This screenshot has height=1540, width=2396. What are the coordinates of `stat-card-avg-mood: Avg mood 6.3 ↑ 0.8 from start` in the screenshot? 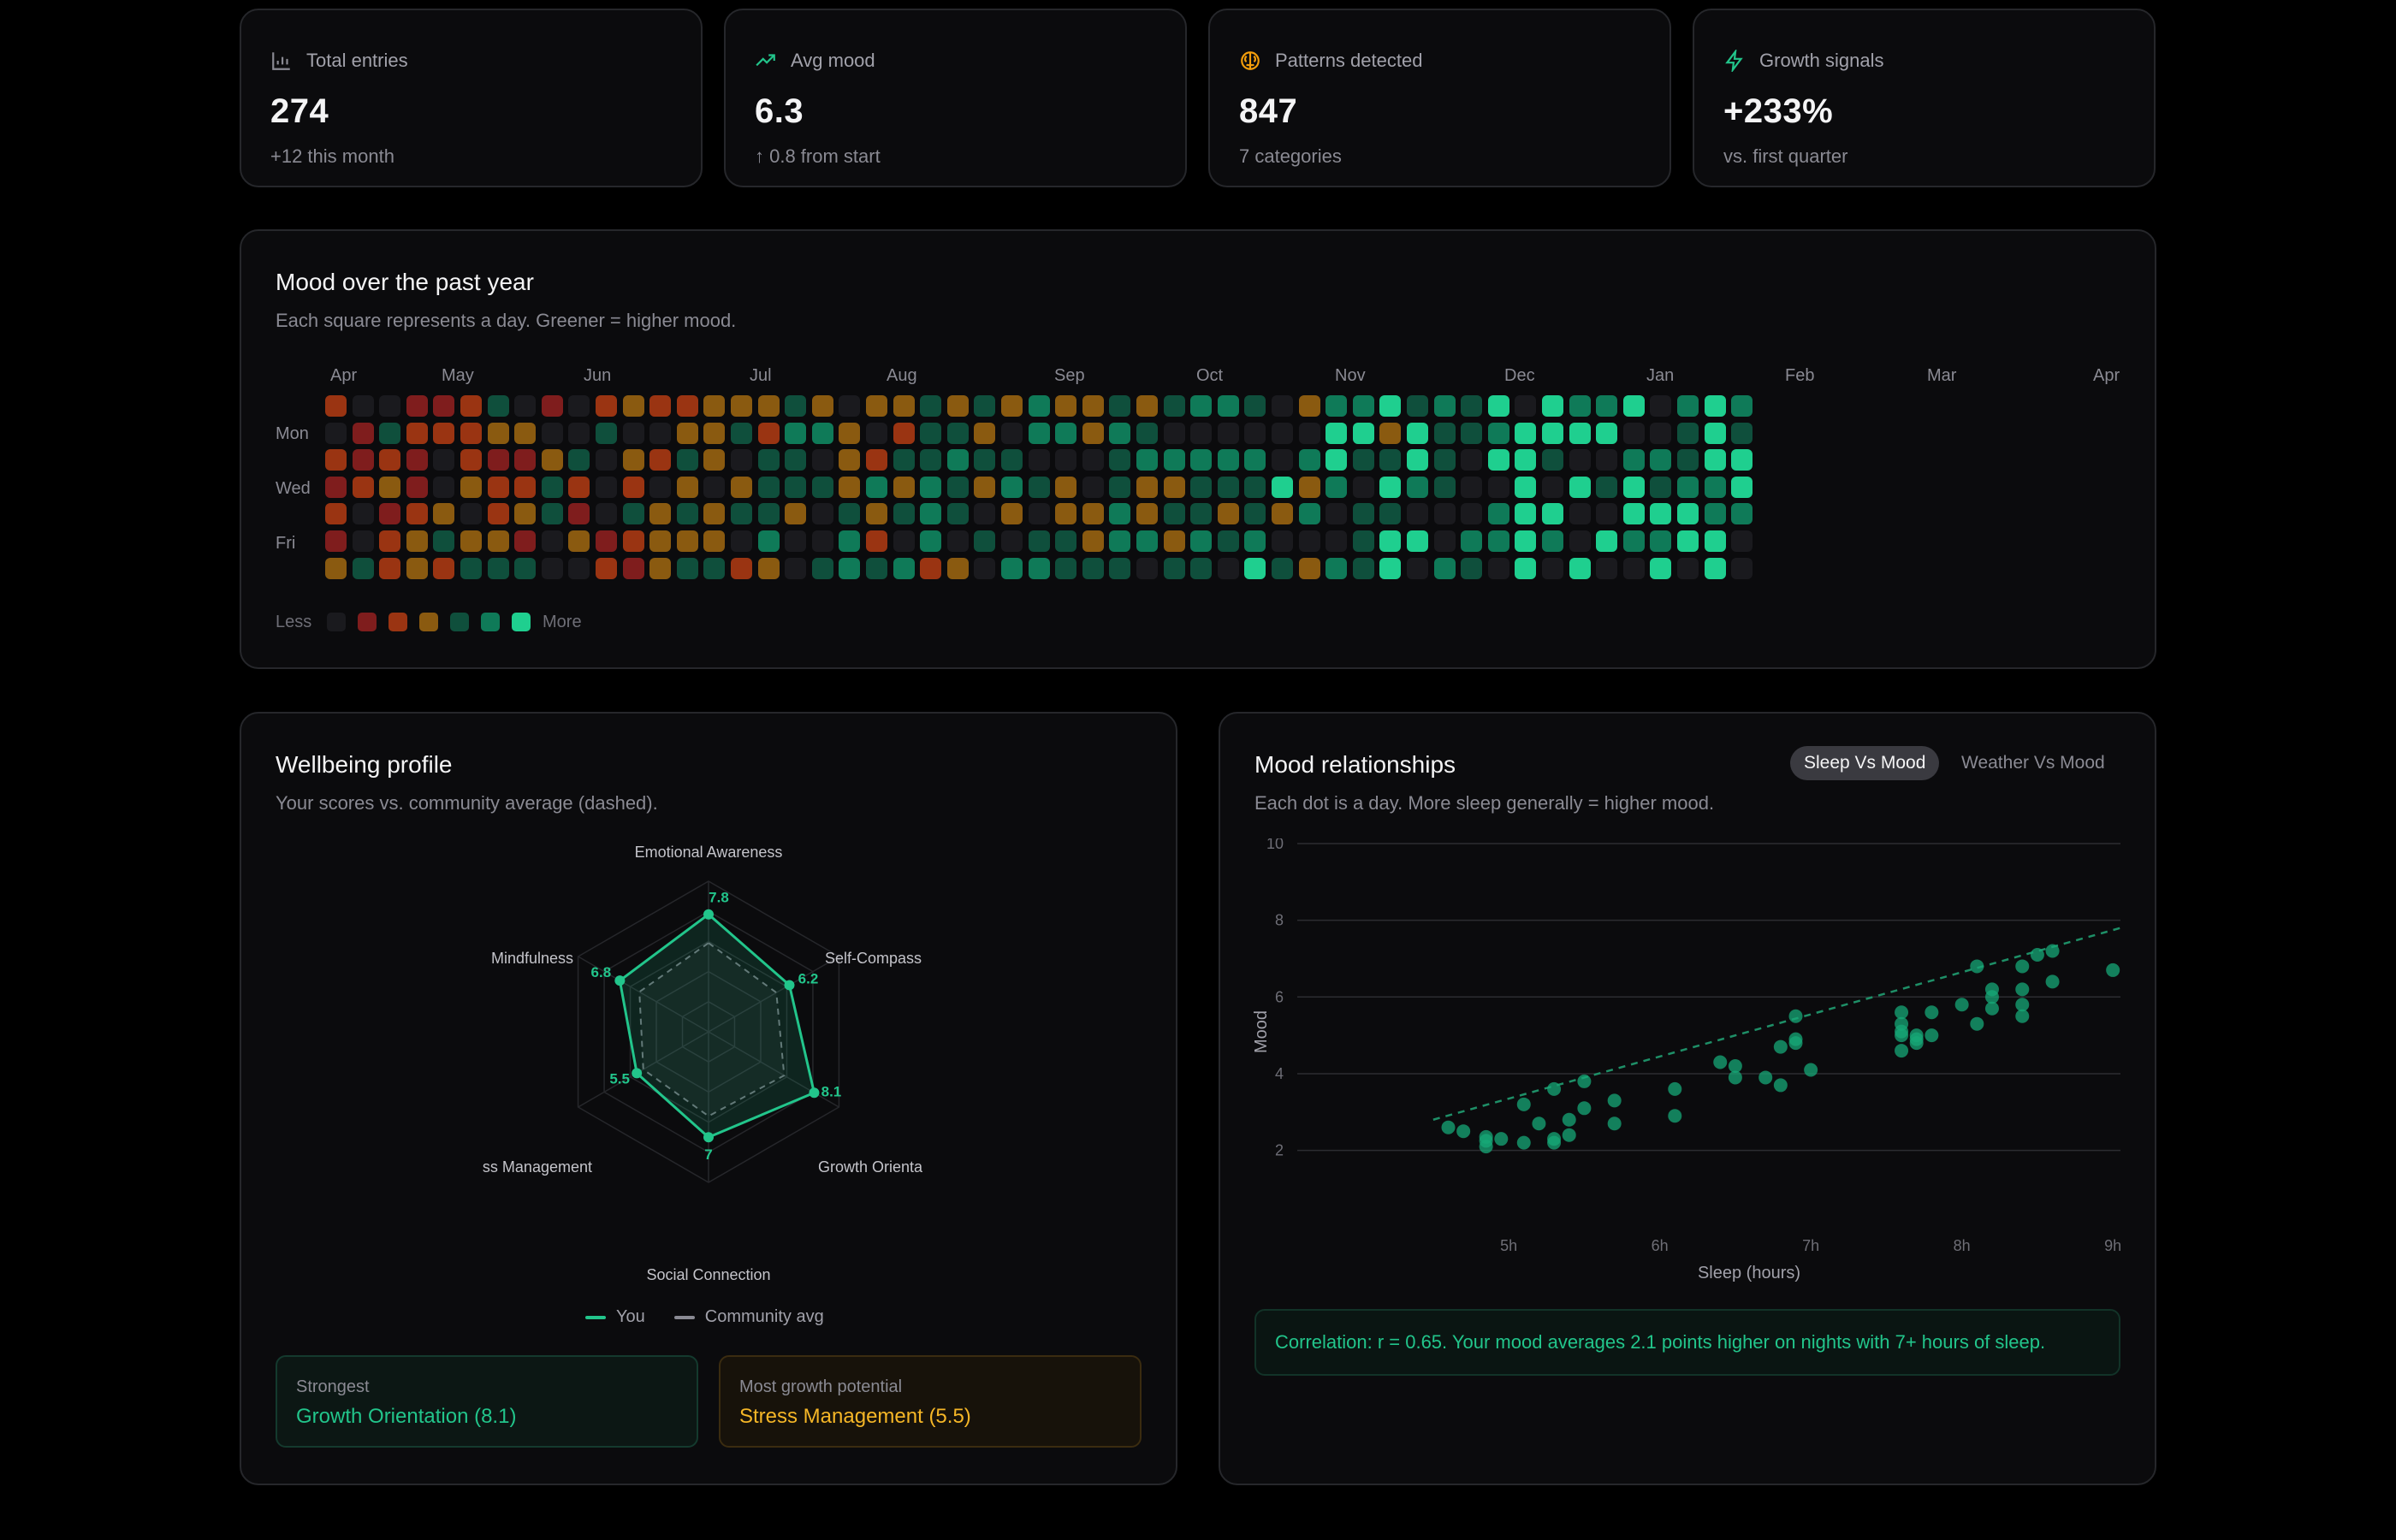 It's located at (955, 98).